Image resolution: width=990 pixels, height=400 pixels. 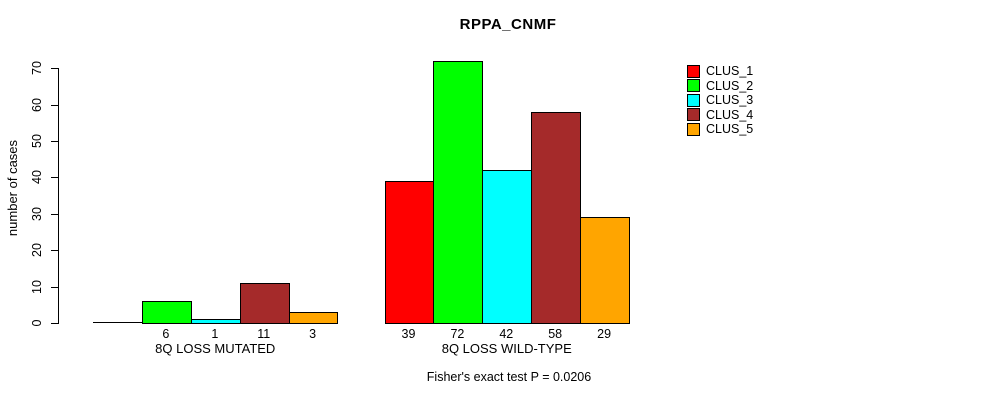 What do you see at coordinates (458, 192) in the screenshot?
I see `bar-clus-2-8q-loss-wild-type` at bounding box center [458, 192].